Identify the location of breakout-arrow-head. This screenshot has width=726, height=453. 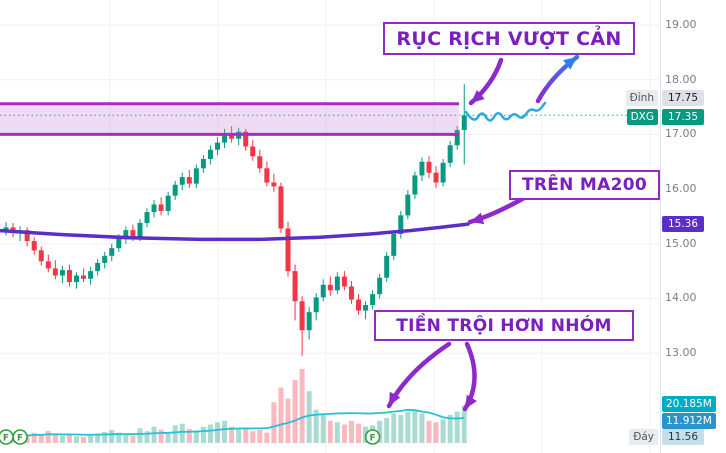
(478, 96).